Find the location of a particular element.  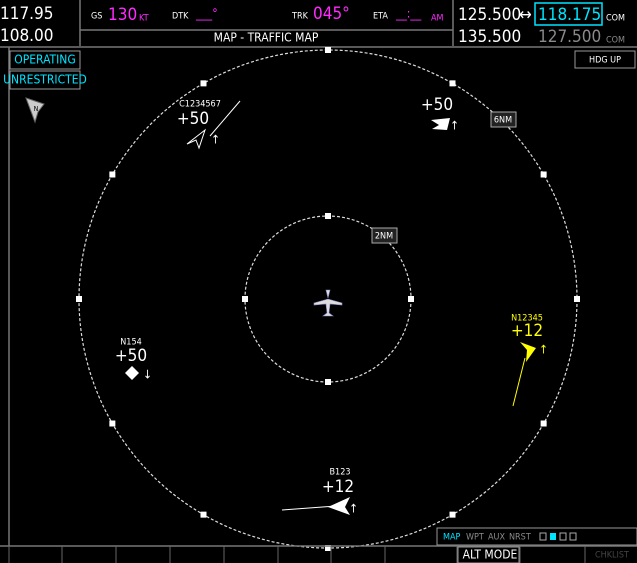

softkey-alt-mode-box is located at coordinates (488, 554).